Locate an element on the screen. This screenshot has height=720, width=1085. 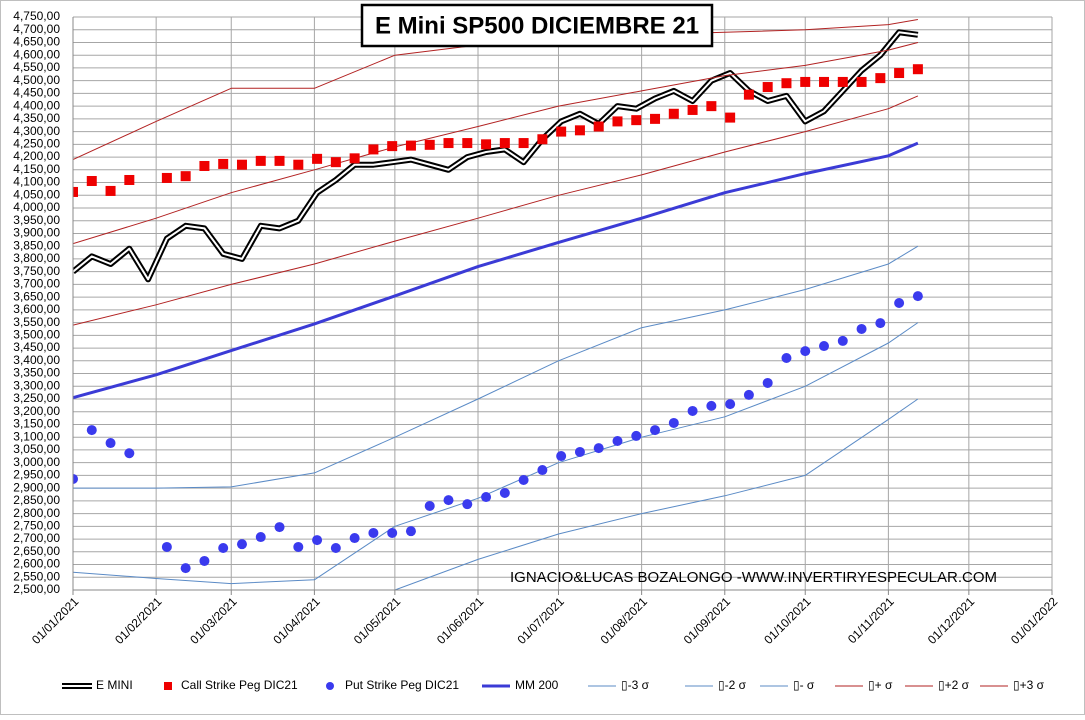
legend-label: ▯-3 σ is located at coordinates (635, 685).